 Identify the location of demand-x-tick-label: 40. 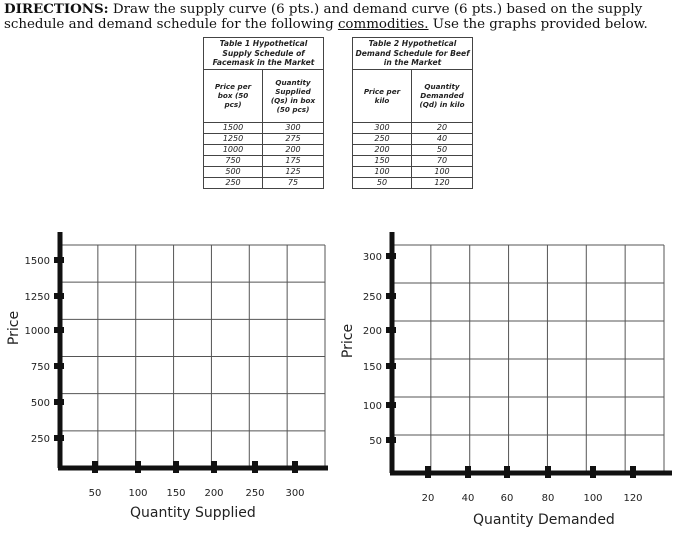
(468, 498).